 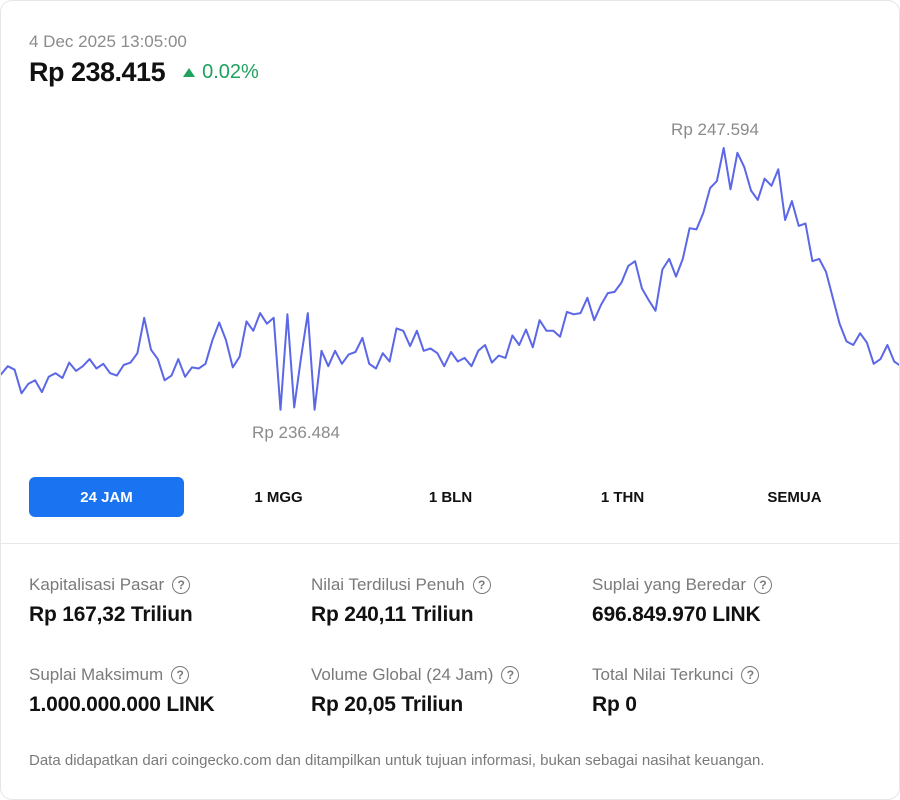 What do you see at coordinates (388, 584) in the screenshot?
I see `stat-label: Nilai Terdilusi Penuh` at bounding box center [388, 584].